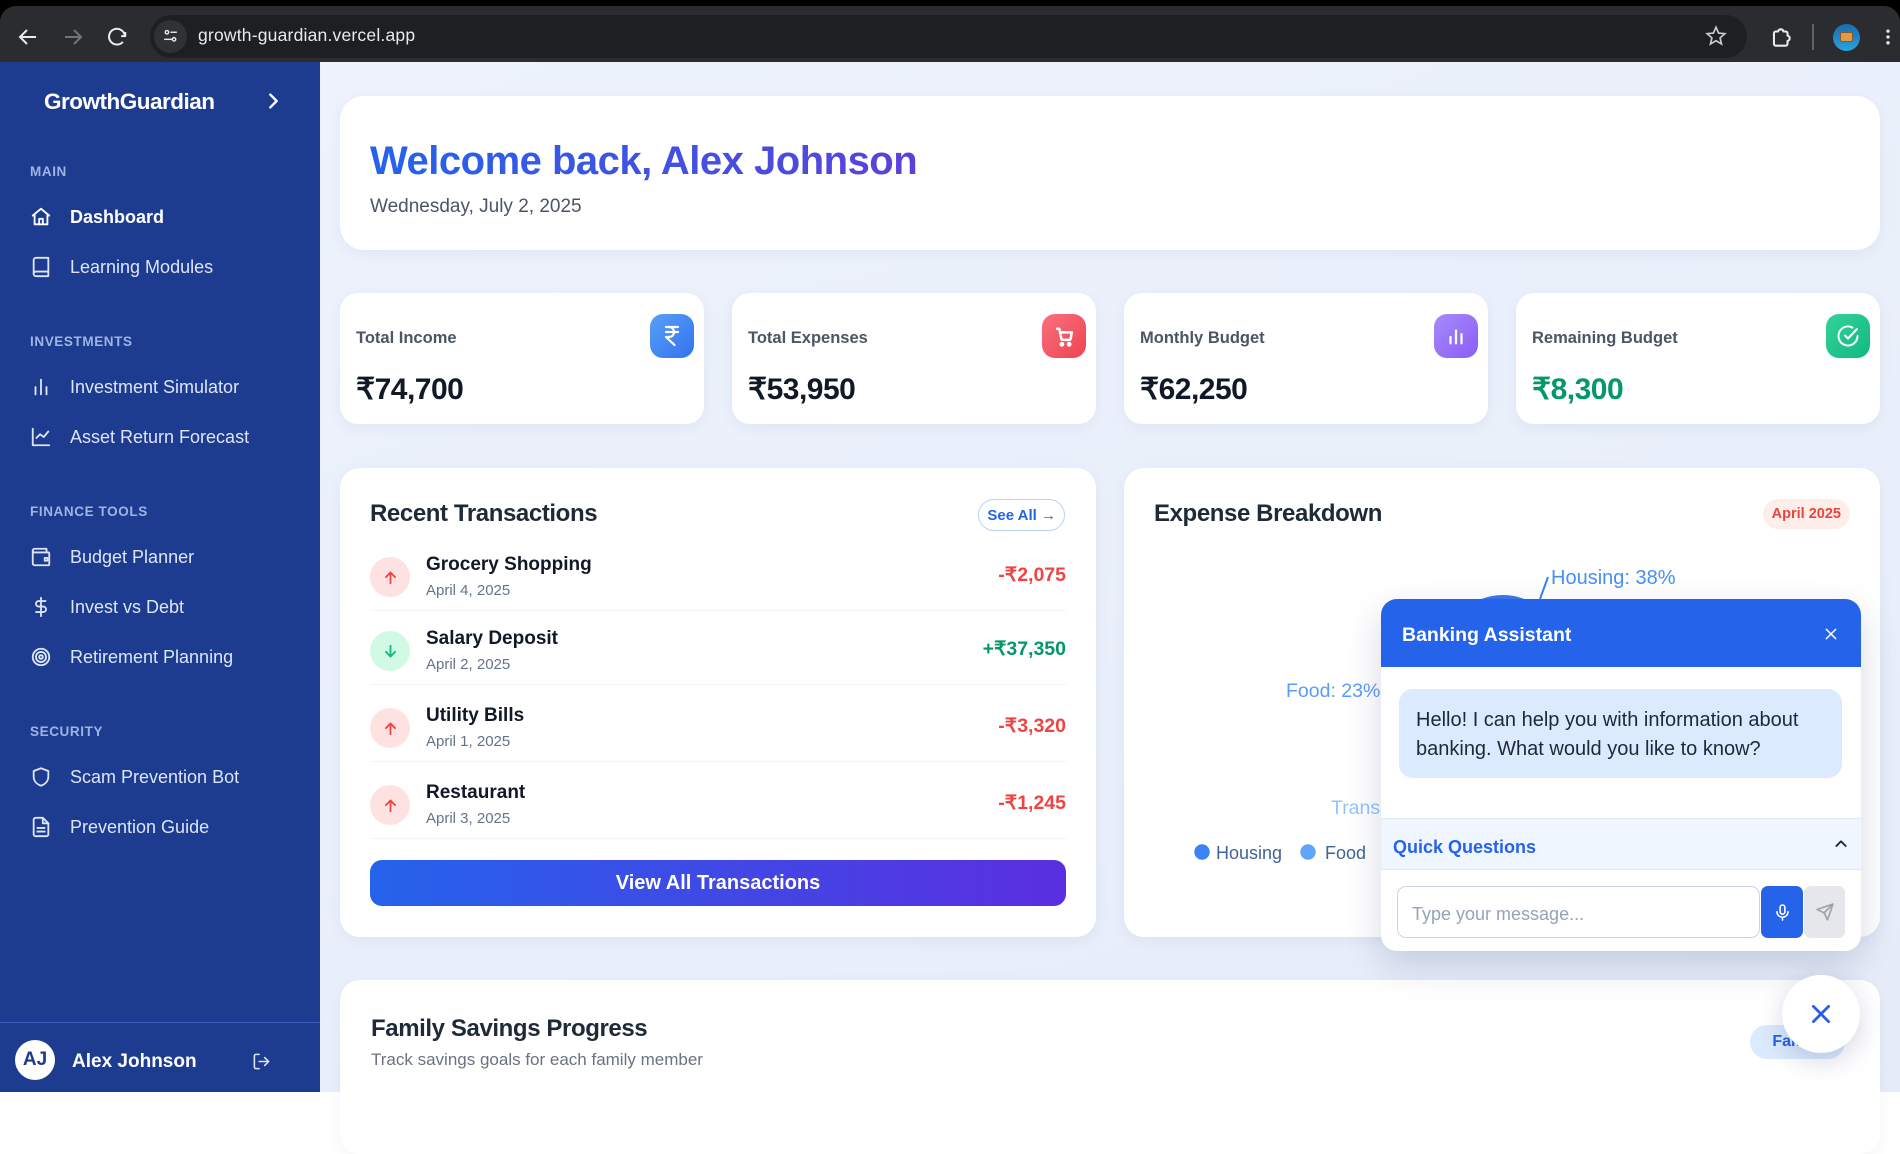 Image resolution: width=1900 pixels, height=1154 pixels. Describe the element at coordinates (1361, 808) in the screenshot. I see `svg-text: Transp` at that location.